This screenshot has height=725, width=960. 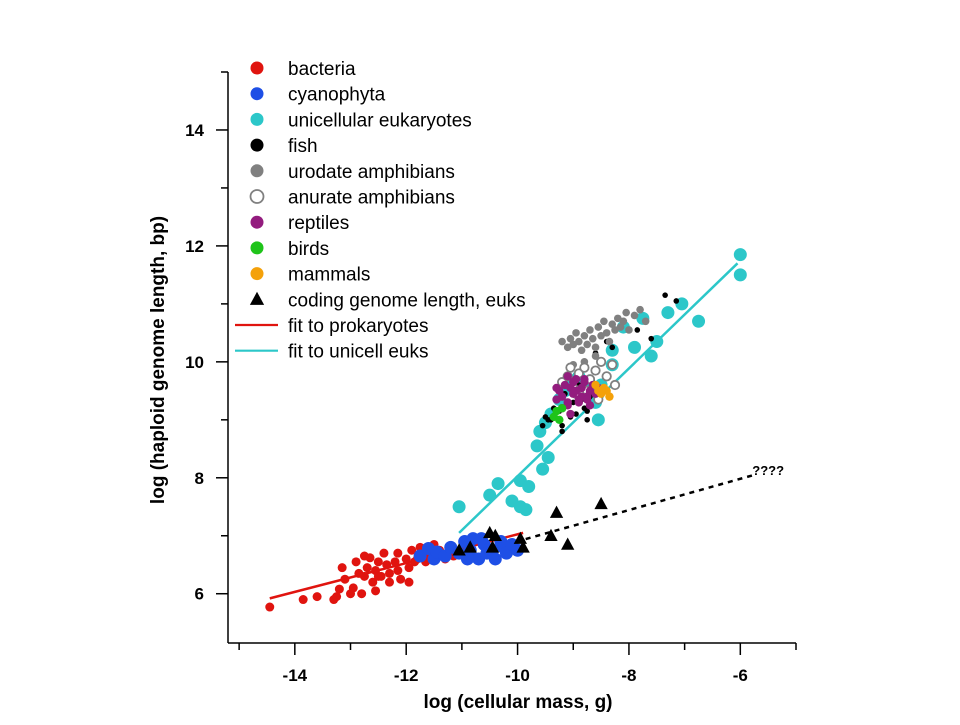 What do you see at coordinates (358, 326) in the screenshot?
I see `legend-label-fit-to-prokaryotes: fit to prokaryotes` at bounding box center [358, 326].